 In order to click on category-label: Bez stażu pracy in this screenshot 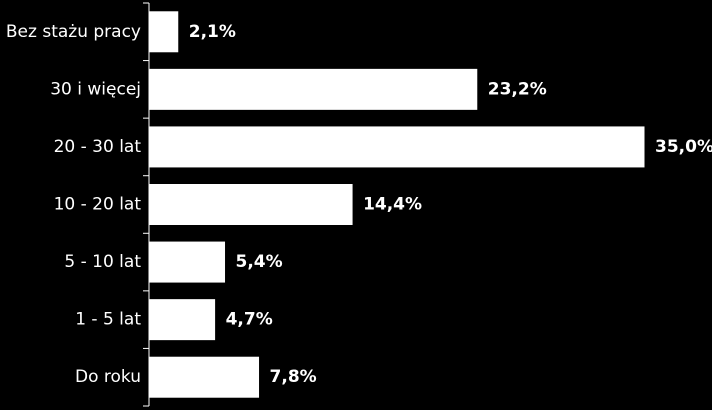, I will do `click(73, 32)`.